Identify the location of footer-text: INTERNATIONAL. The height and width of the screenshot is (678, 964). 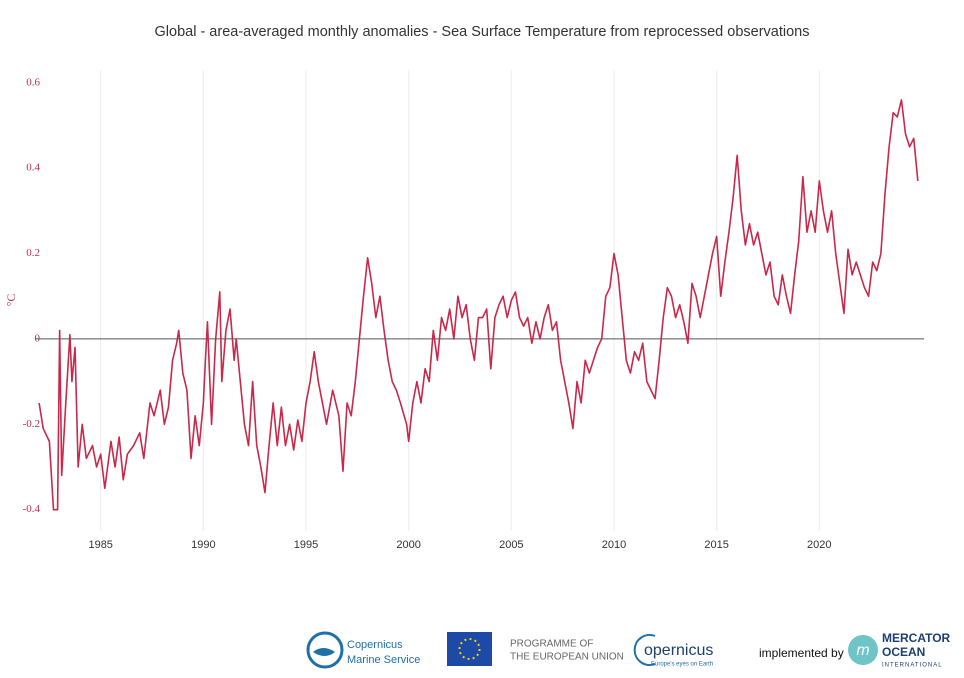
(912, 666).